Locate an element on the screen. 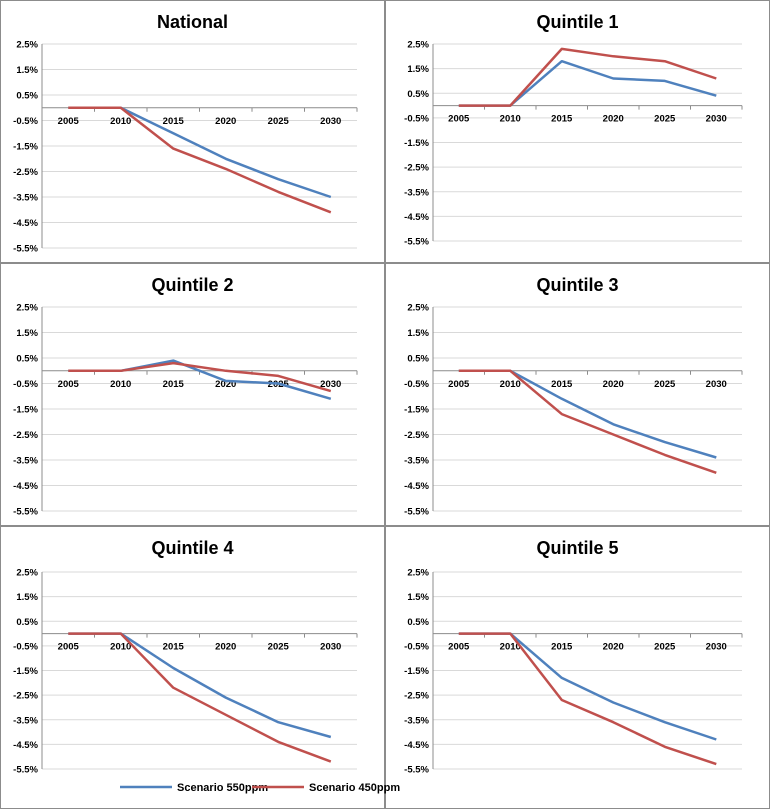  legend-label-450ppm: Scenario 450ppm is located at coordinates (354, 788).